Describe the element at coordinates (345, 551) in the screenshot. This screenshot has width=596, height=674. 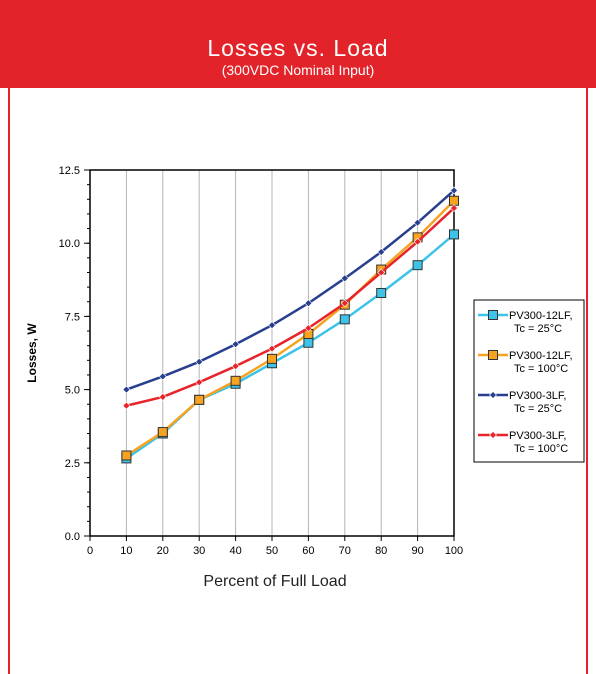
I see `x-tick-label: 70` at that location.